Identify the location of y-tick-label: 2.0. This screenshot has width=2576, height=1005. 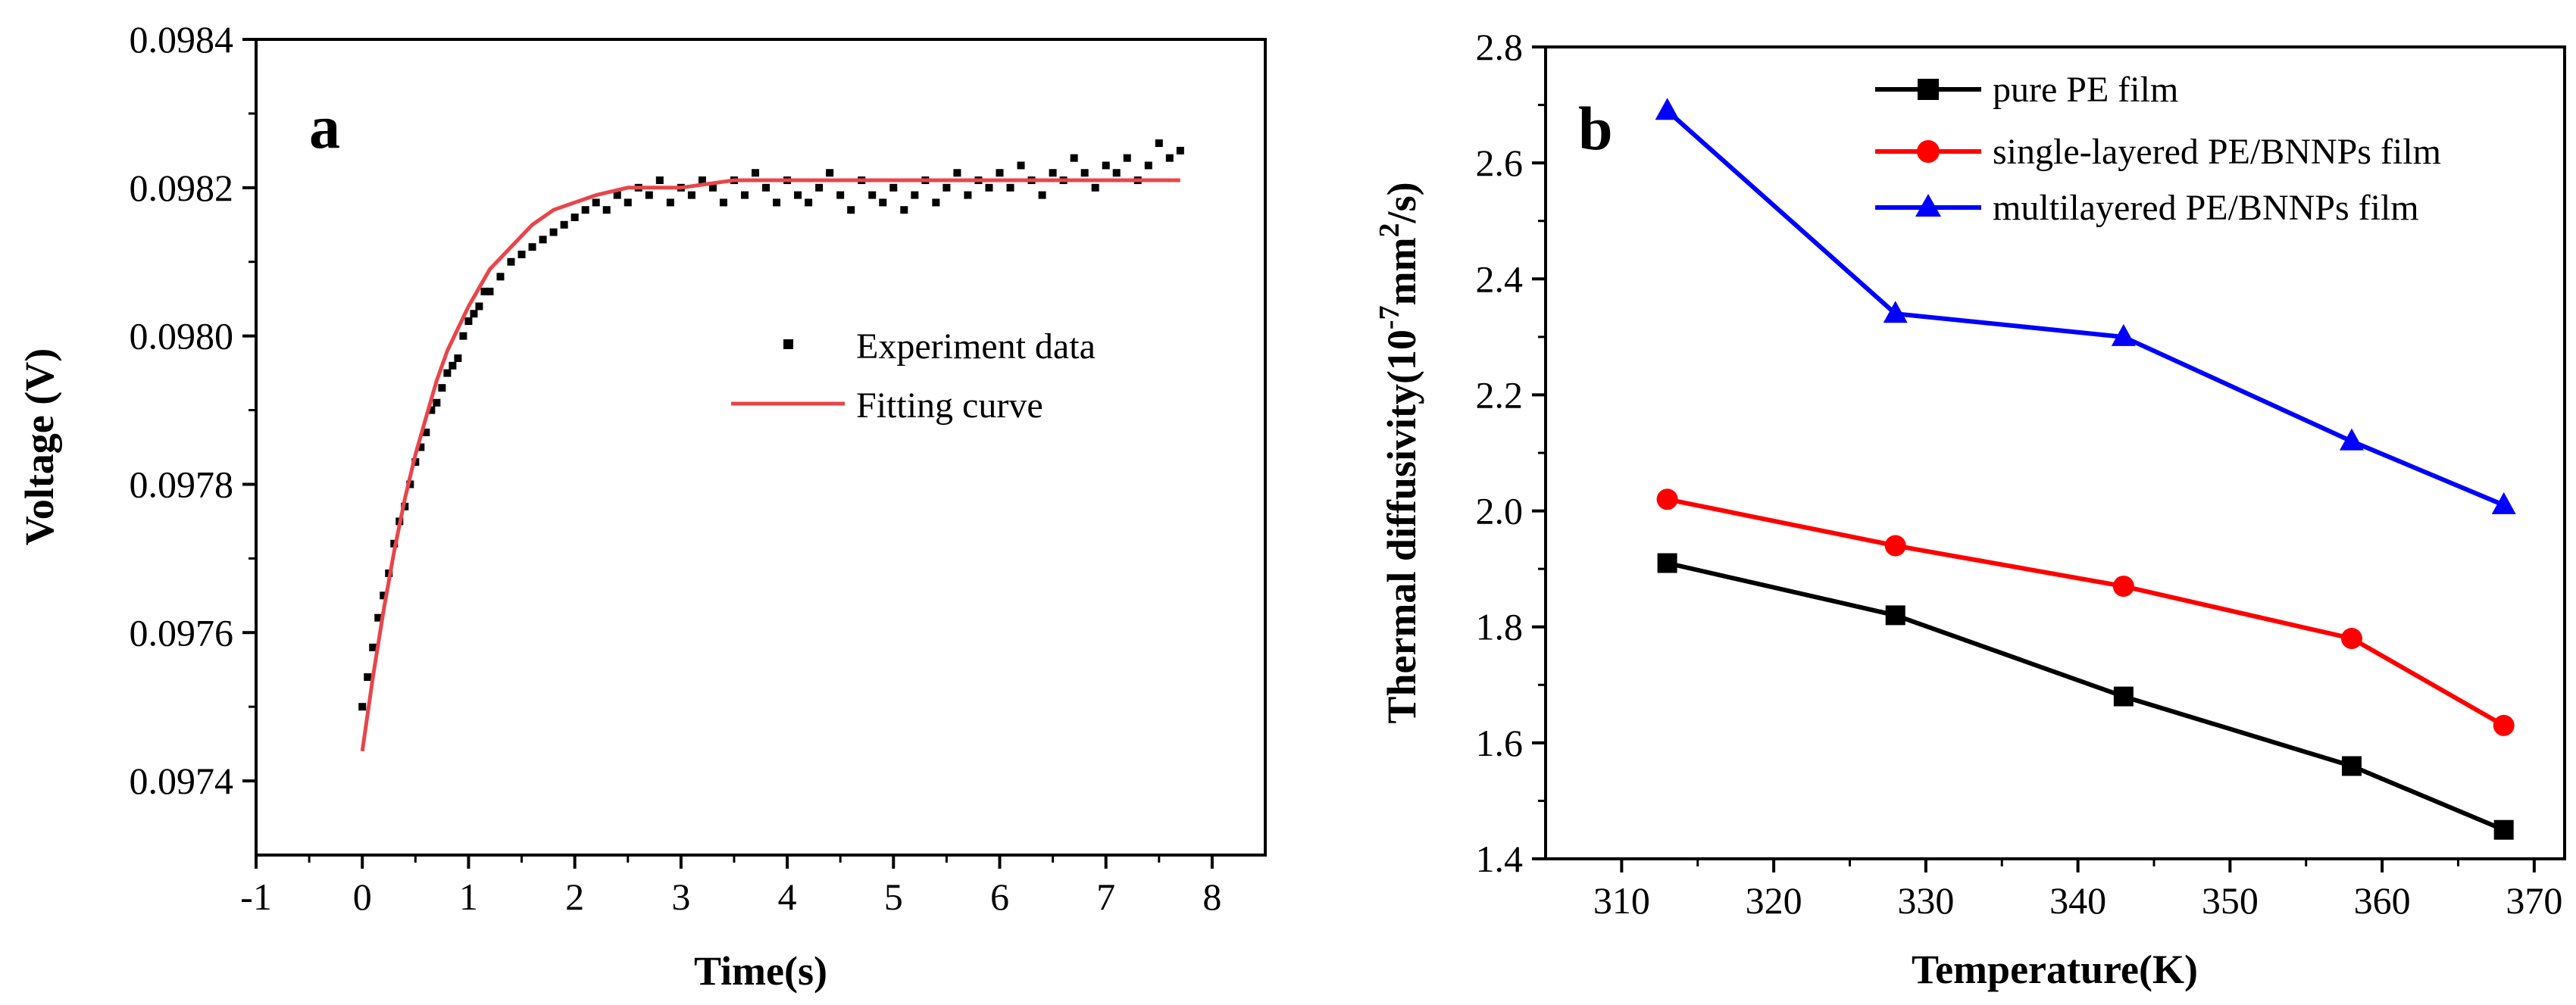
(1500, 511).